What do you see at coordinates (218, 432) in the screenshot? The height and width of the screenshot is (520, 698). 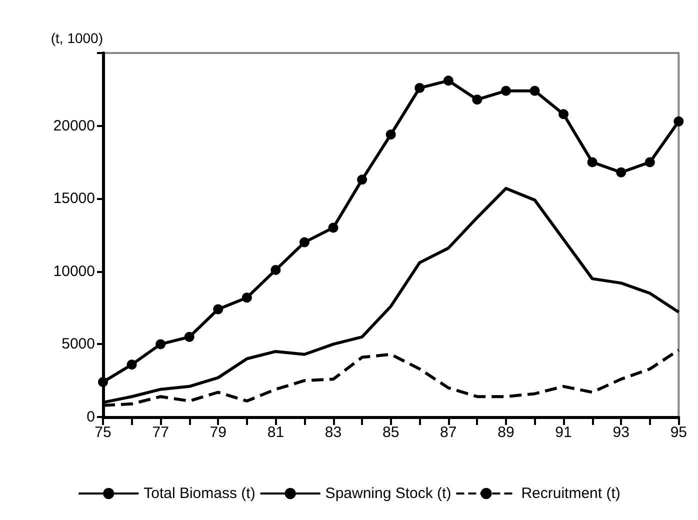 I see `x-tick-label: 79` at bounding box center [218, 432].